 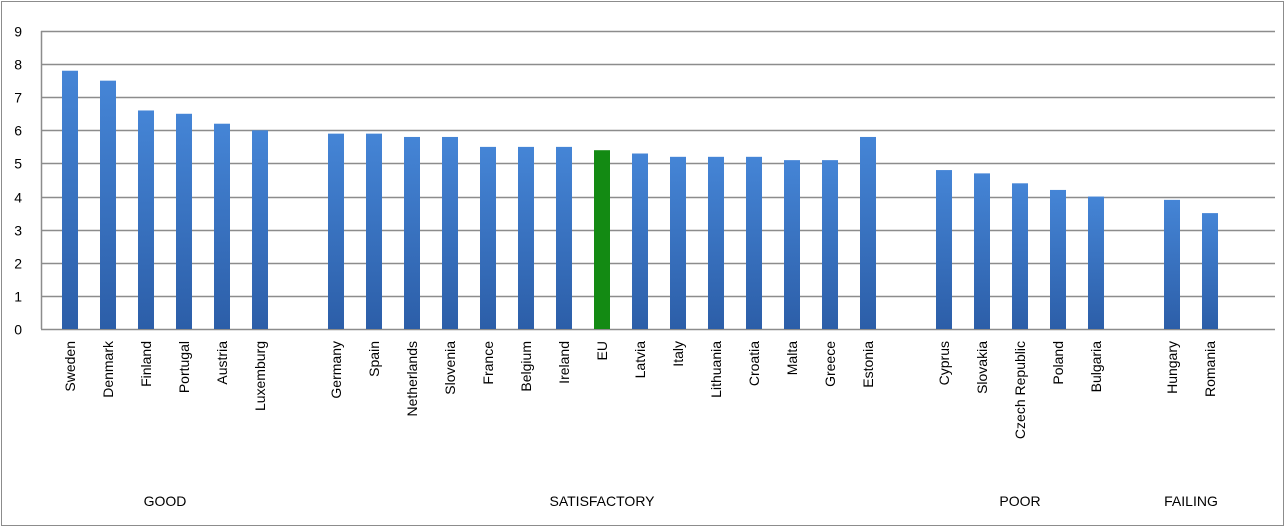 What do you see at coordinates (716, 369) in the screenshot?
I see `x-category-label: Lithuania` at bounding box center [716, 369].